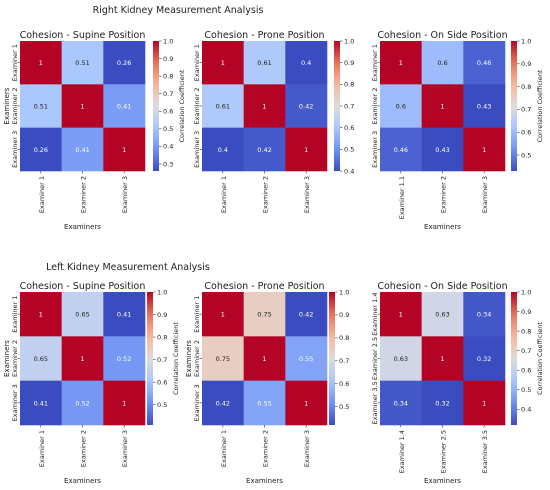 The image size is (550, 490). I want to click on panel-3-cbtick-5: 0.5, so click(162, 405).